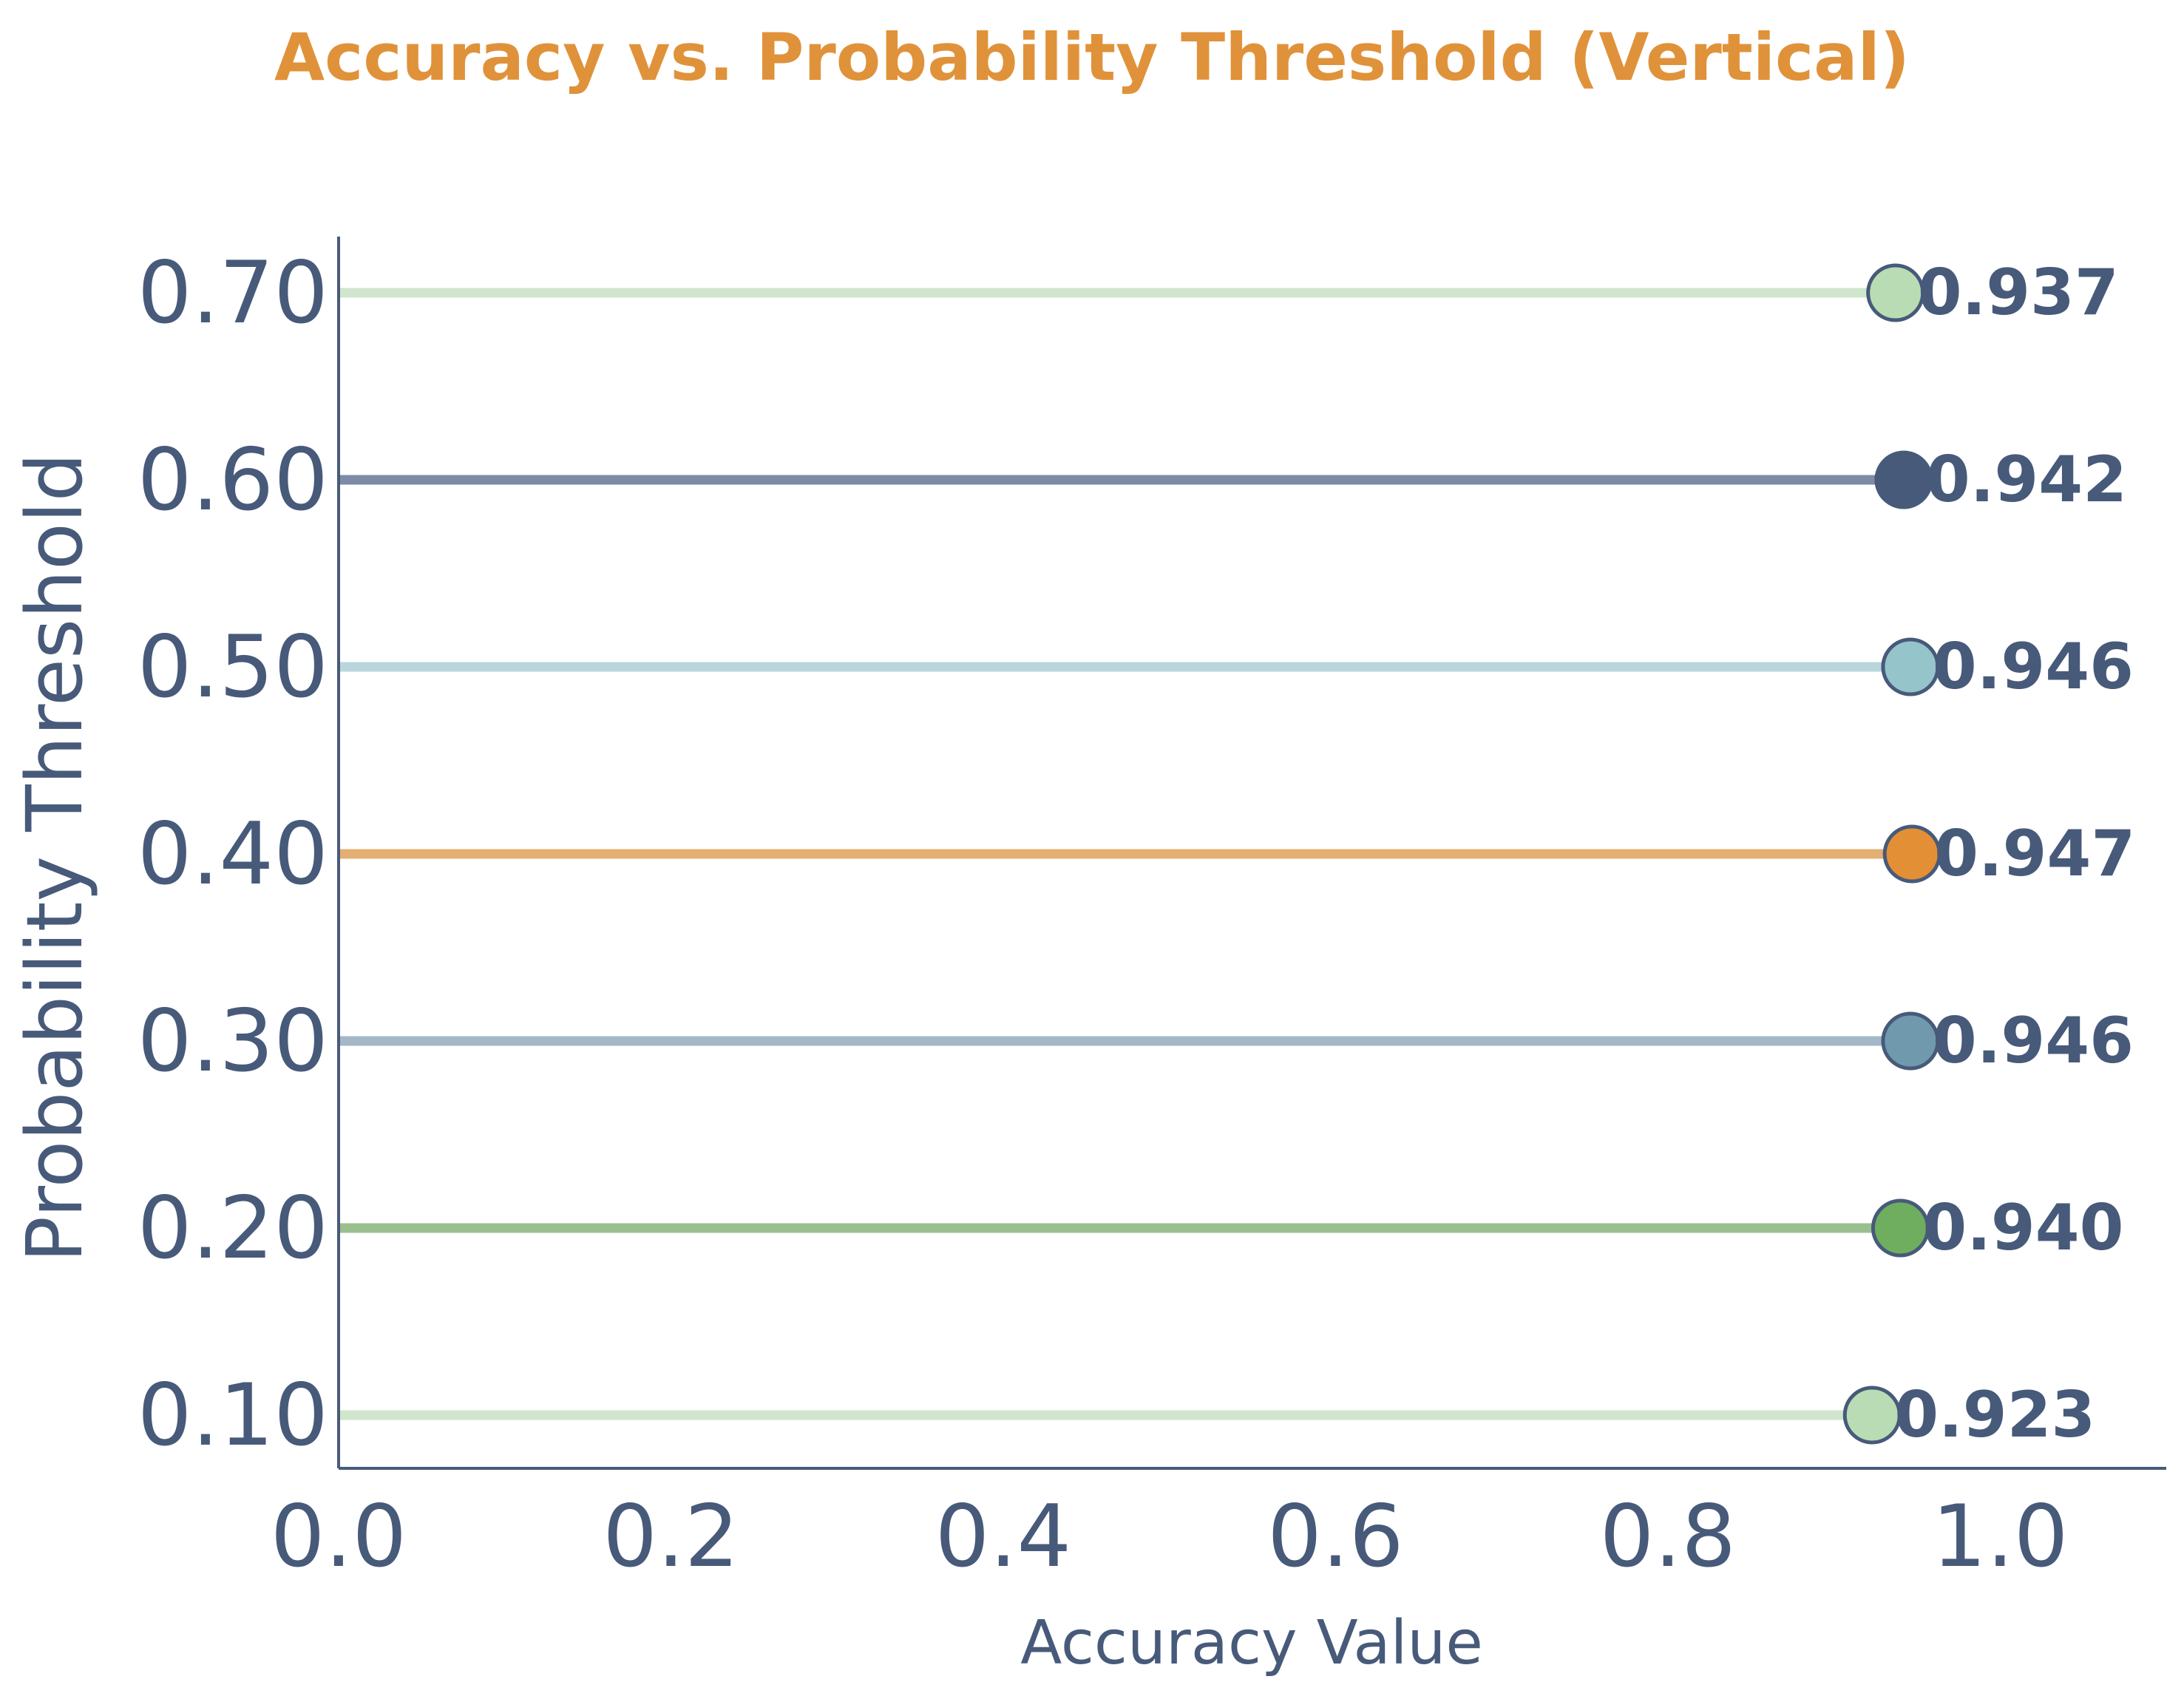 The image size is (2184, 1699). What do you see at coordinates (2035, 854) in the screenshot?
I see `data-label: 0.947` at bounding box center [2035, 854].